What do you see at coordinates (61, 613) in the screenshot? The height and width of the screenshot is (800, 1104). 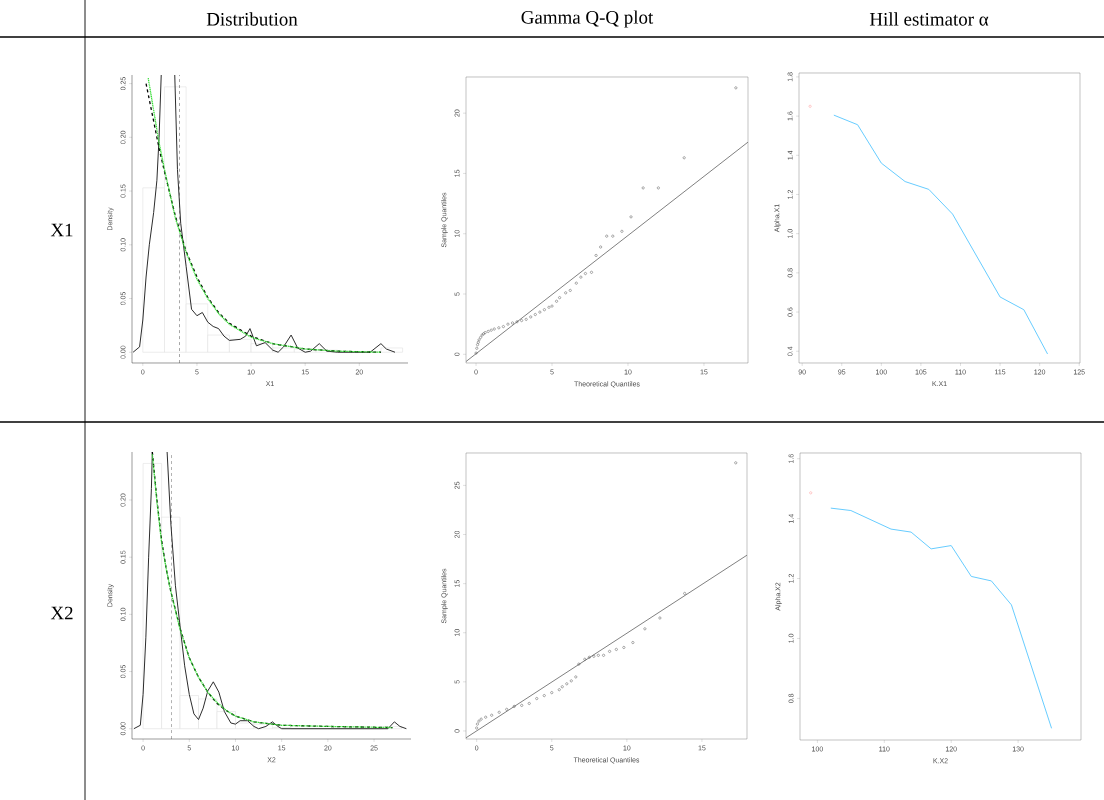 I see `text: X2` at bounding box center [61, 613].